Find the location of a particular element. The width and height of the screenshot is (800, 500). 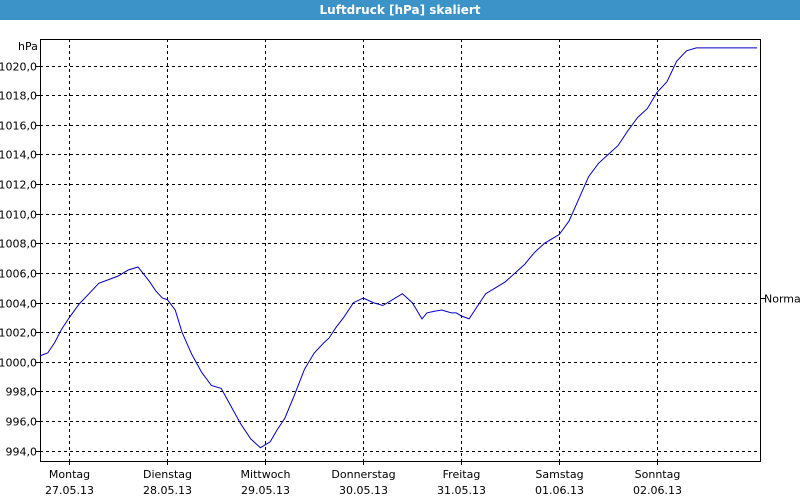

y-tick-label: 996,0 is located at coordinates (22, 422).